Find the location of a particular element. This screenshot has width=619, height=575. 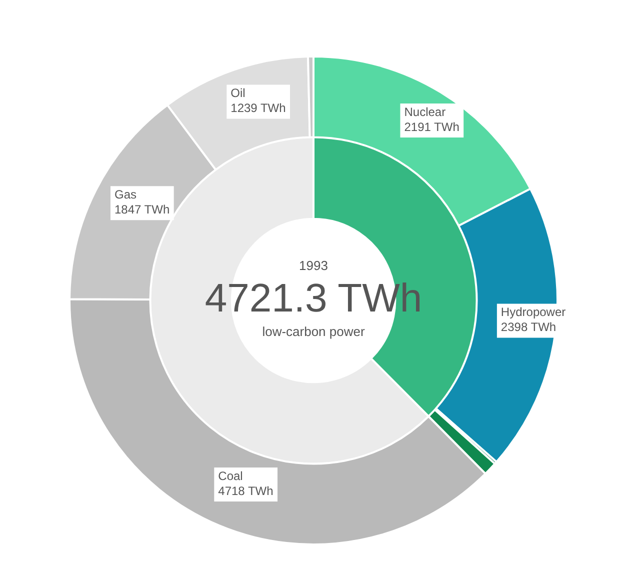

slice-label: Gas is located at coordinates (125, 194).